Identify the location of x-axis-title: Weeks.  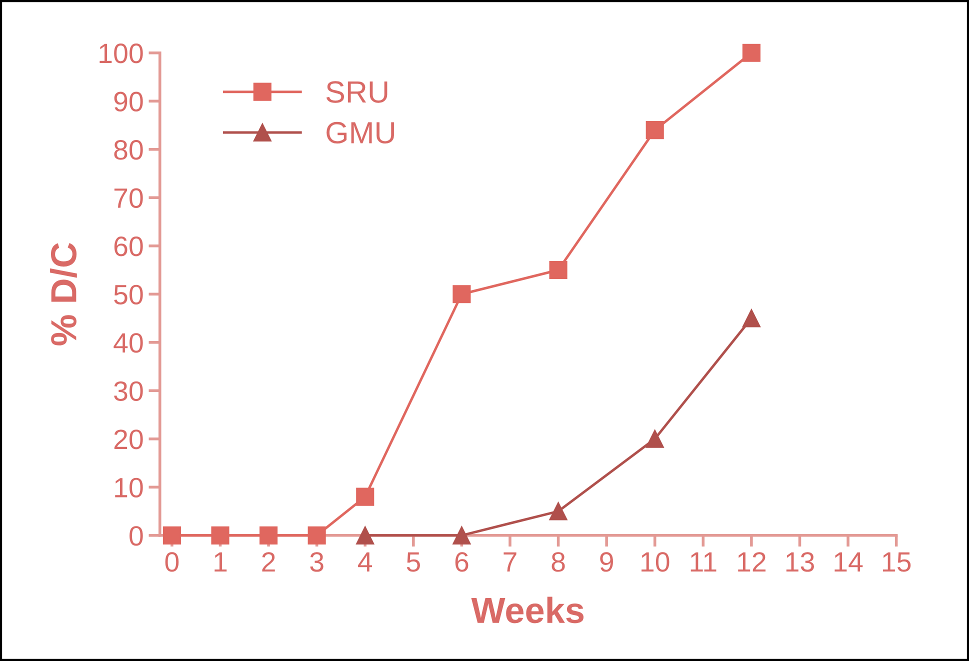
(527, 610).